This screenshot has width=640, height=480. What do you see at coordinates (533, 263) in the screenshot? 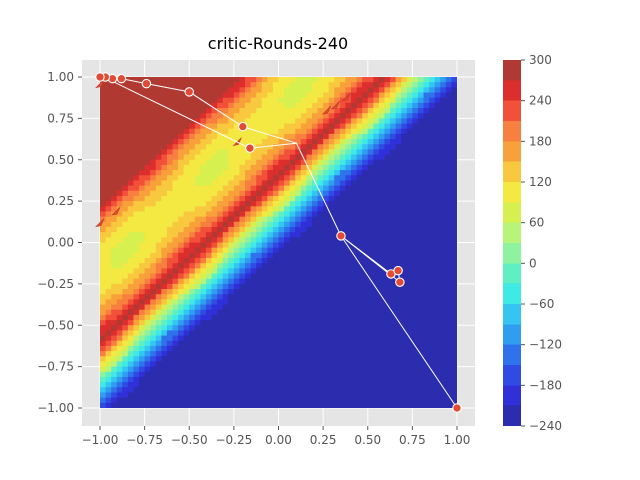
I see `colorbar-tick-label: 0` at bounding box center [533, 263].